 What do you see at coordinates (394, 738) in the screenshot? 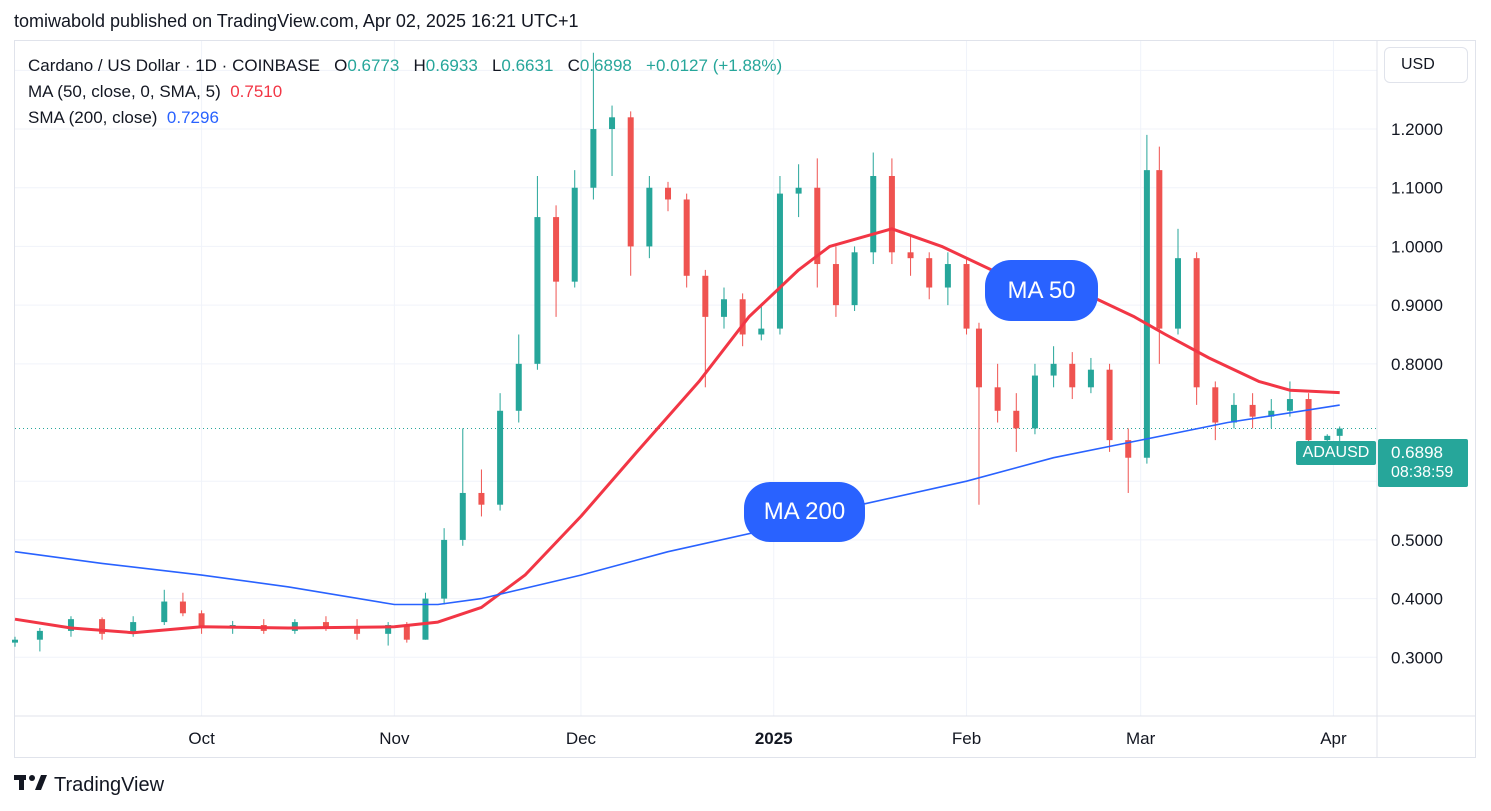
I see `x-tick-label: Nov` at bounding box center [394, 738].